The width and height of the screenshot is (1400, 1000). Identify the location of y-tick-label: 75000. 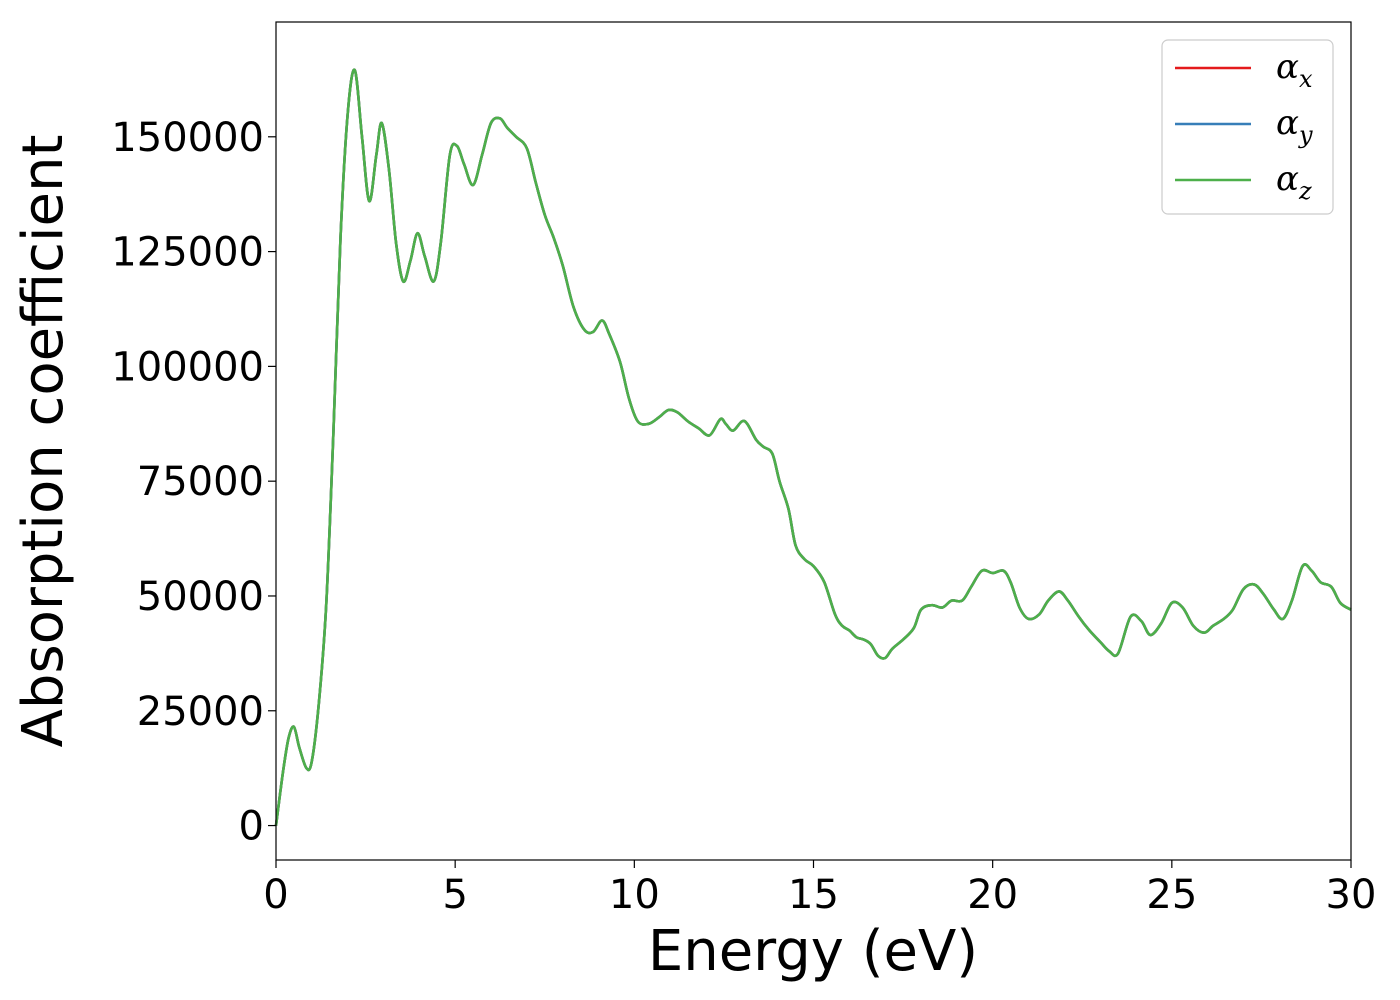
(200, 482).